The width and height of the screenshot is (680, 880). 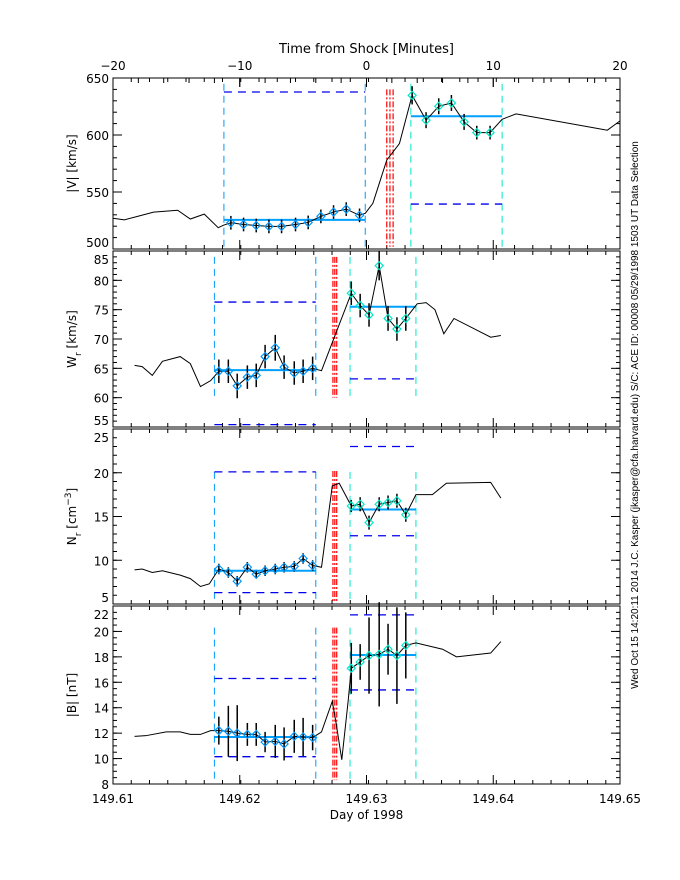 I want to click on y-tick-label: 14, so click(x=101, y=709).